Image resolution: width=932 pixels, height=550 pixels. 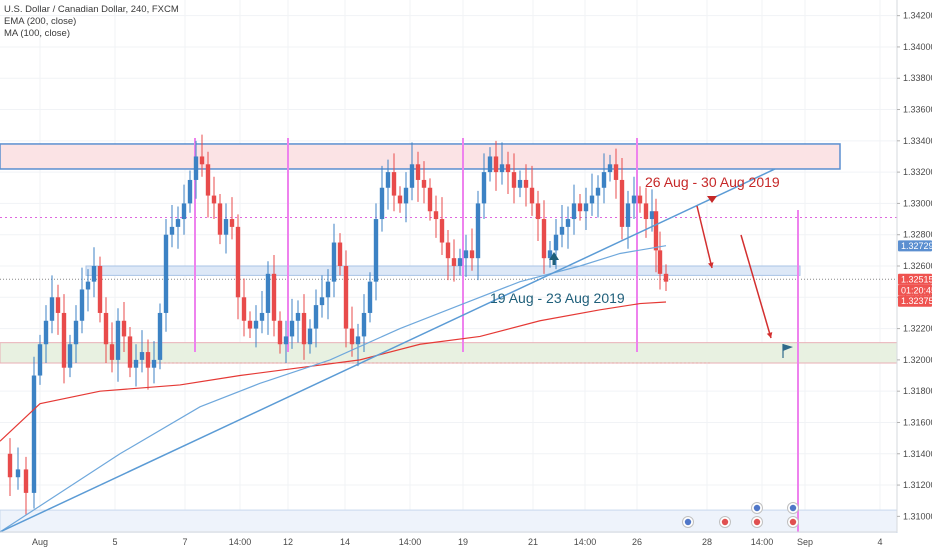 I want to click on week-label-aug19: 19 Aug - 23 Aug 2019, so click(x=557, y=298).